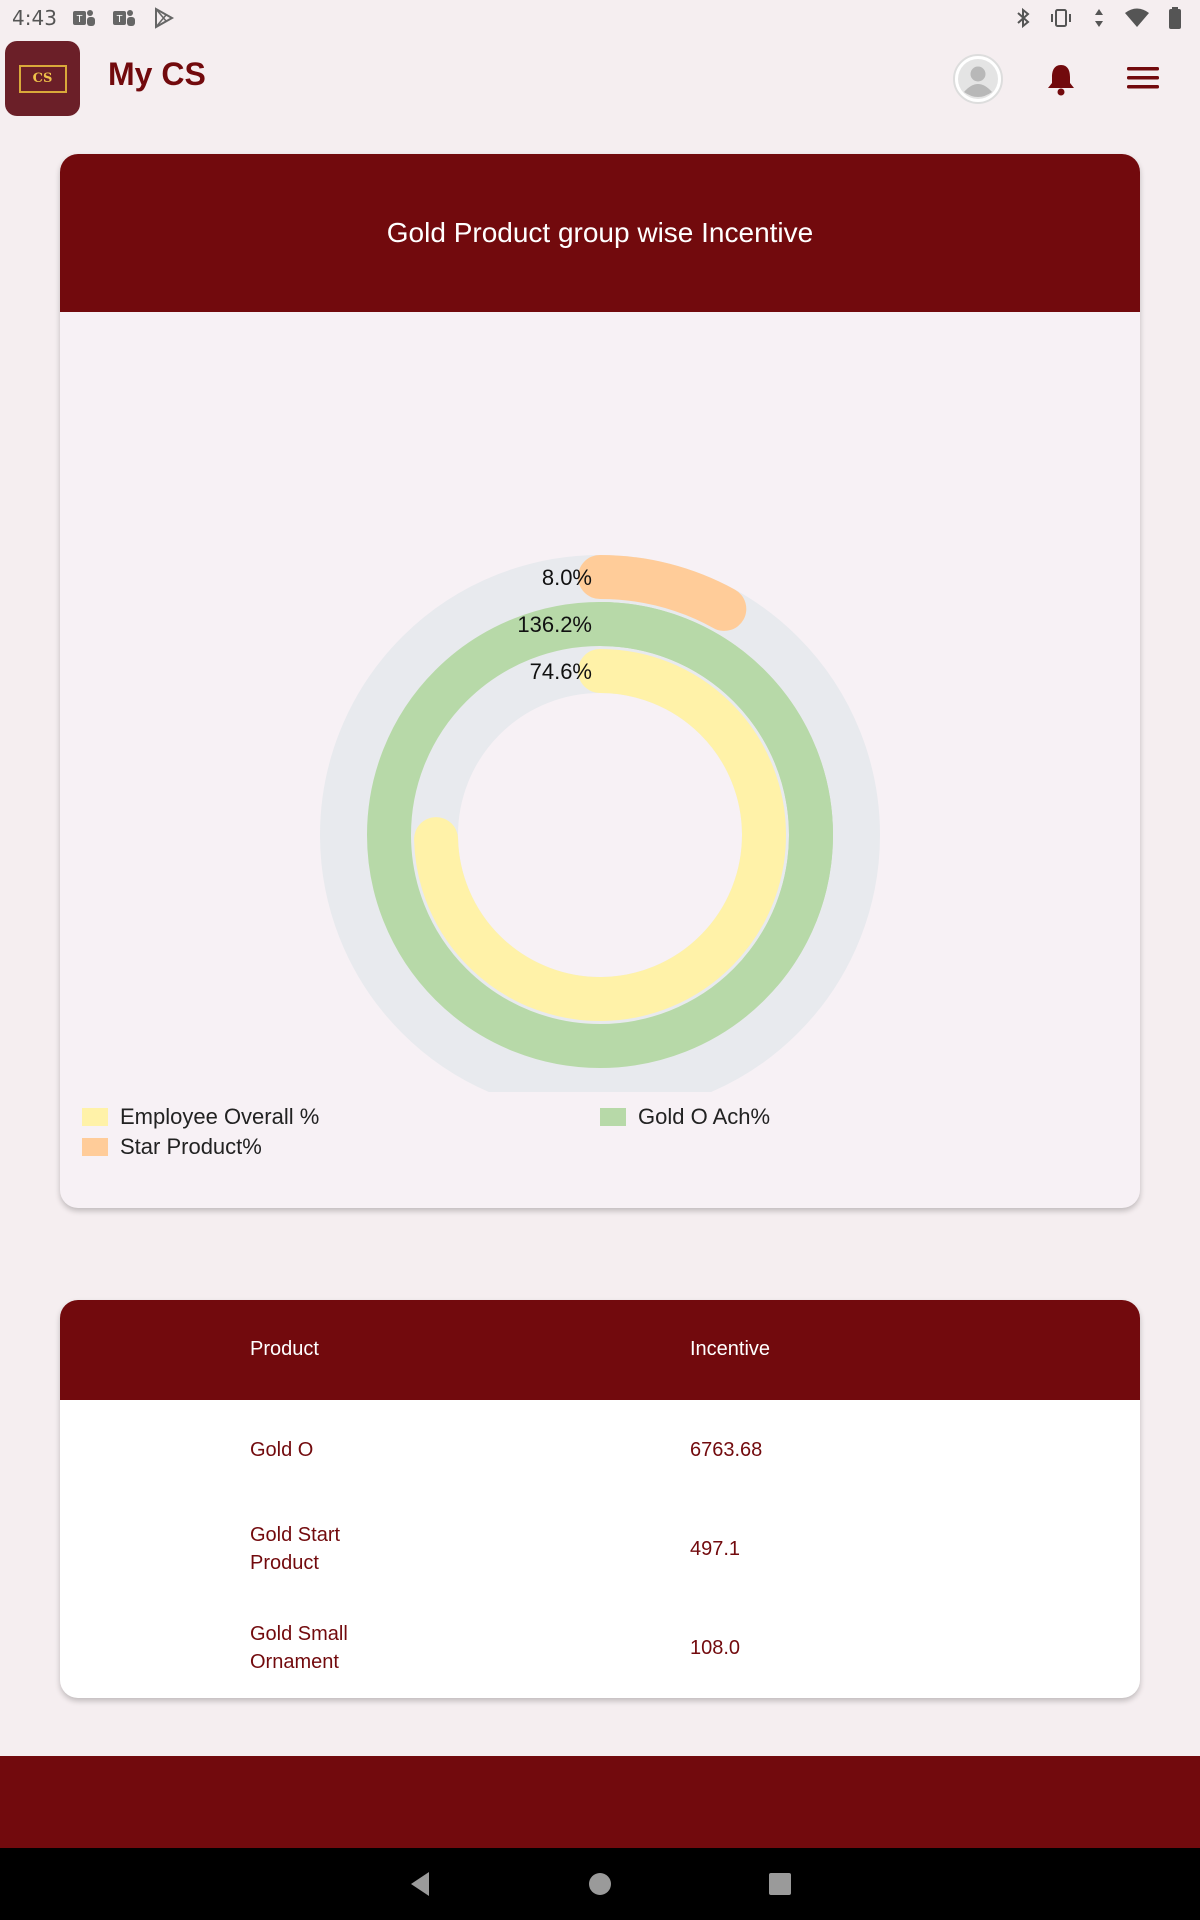 This screenshot has width=1200, height=1920. What do you see at coordinates (600, 1647) in the screenshot?
I see `table-row: Gold Small Ornament 108.0` at bounding box center [600, 1647].